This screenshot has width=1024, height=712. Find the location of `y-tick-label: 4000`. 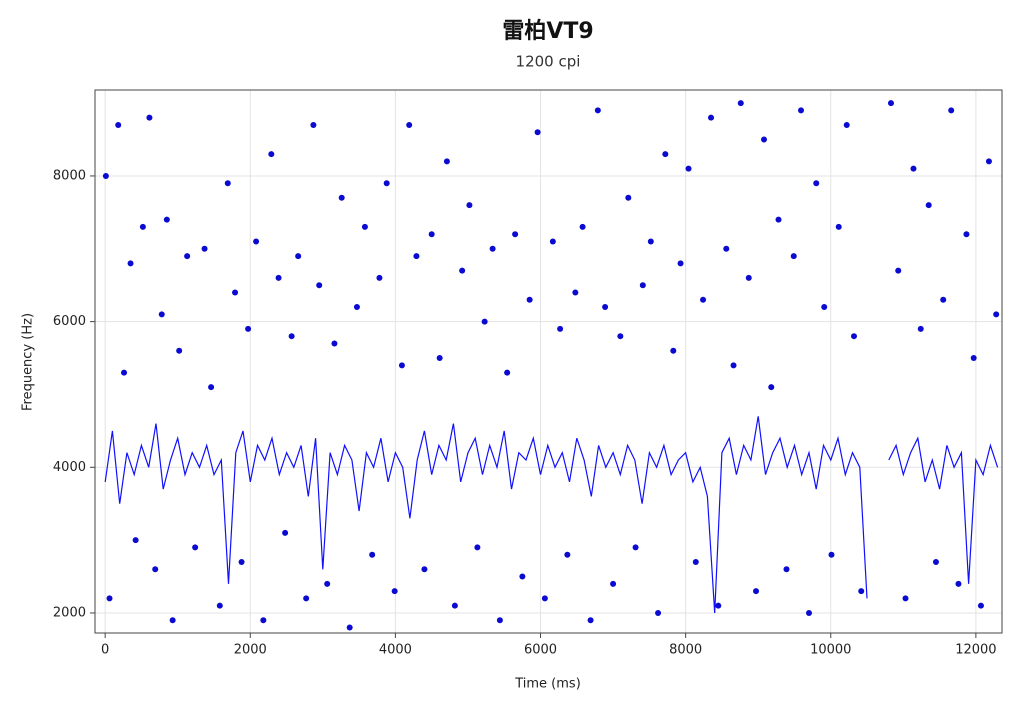

y-tick-label: 4000 is located at coordinates (69, 467).